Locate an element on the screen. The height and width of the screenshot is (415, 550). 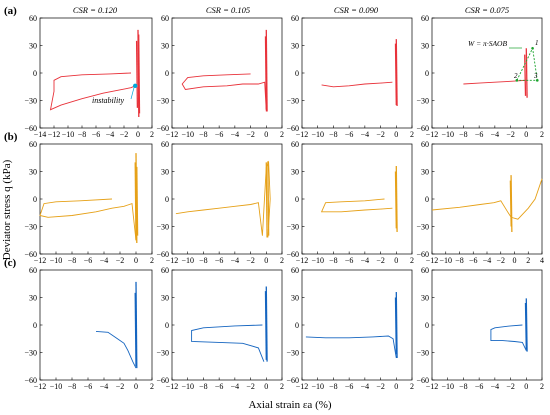
y-axis-label: Deviator stress q (kPa) is located at coordinates (7, 209).